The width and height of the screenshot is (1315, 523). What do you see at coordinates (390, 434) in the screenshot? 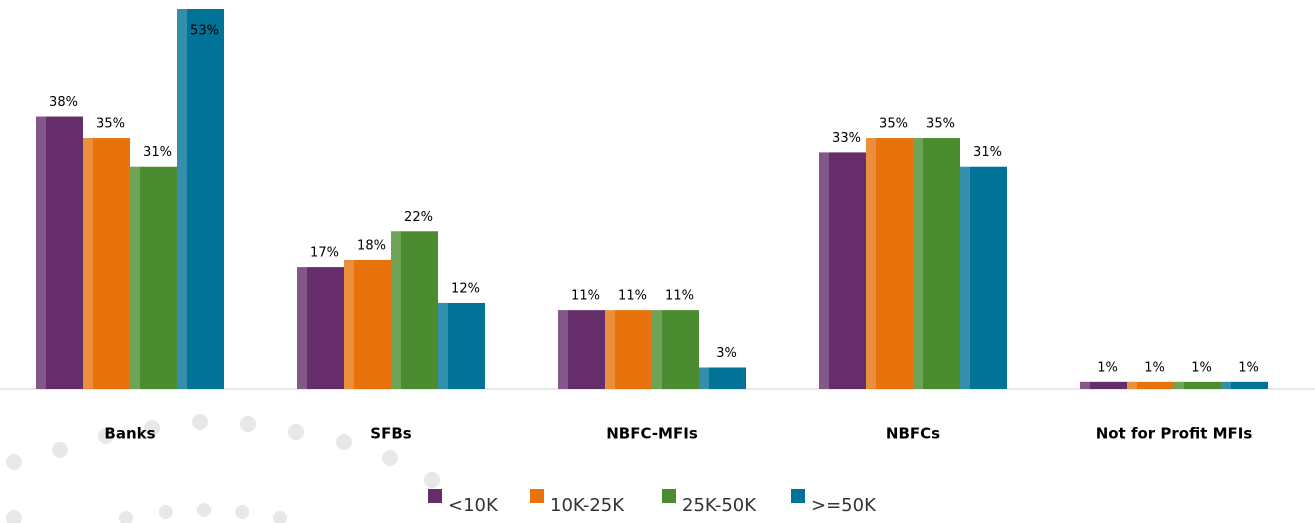
I see `category-label: SFBs` at bounding box center [390, 434].